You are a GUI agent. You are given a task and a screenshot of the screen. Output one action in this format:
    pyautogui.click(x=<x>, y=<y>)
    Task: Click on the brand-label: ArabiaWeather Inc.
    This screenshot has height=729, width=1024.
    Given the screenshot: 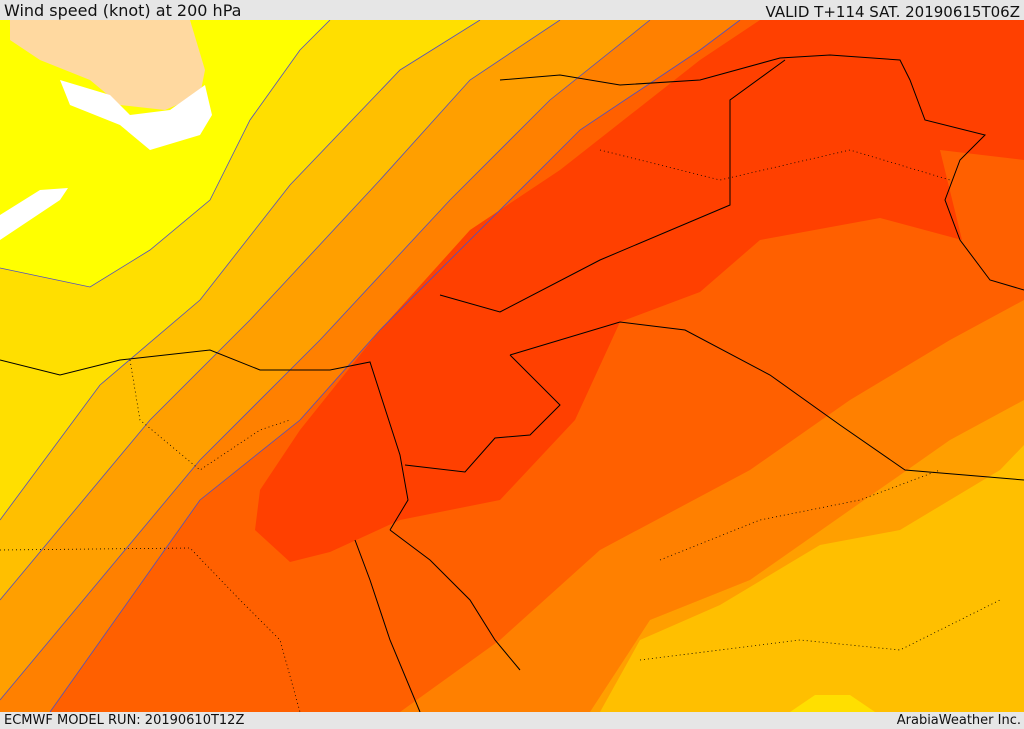 What is the action you would take?
    pyautogui.click(x=958, y=720)
    